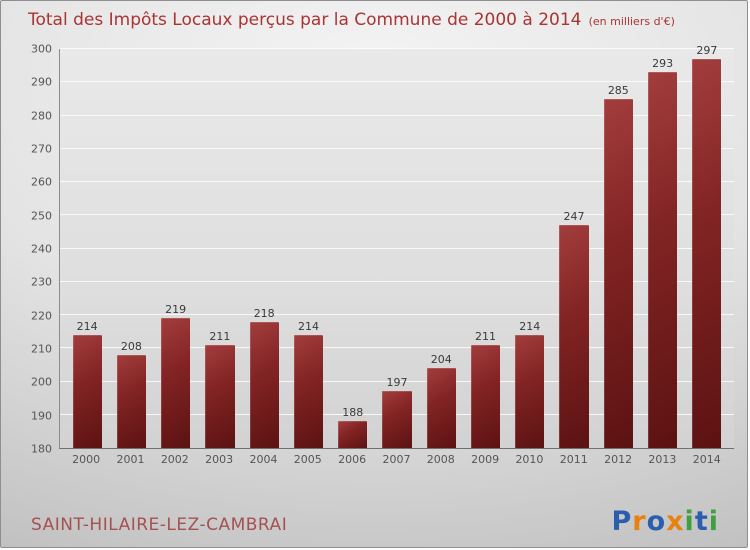 This screenshot has width=750, height=550. Describe the element at coordinates (622, 521) in the screenshot. I see `logo-letter: P` at that location.